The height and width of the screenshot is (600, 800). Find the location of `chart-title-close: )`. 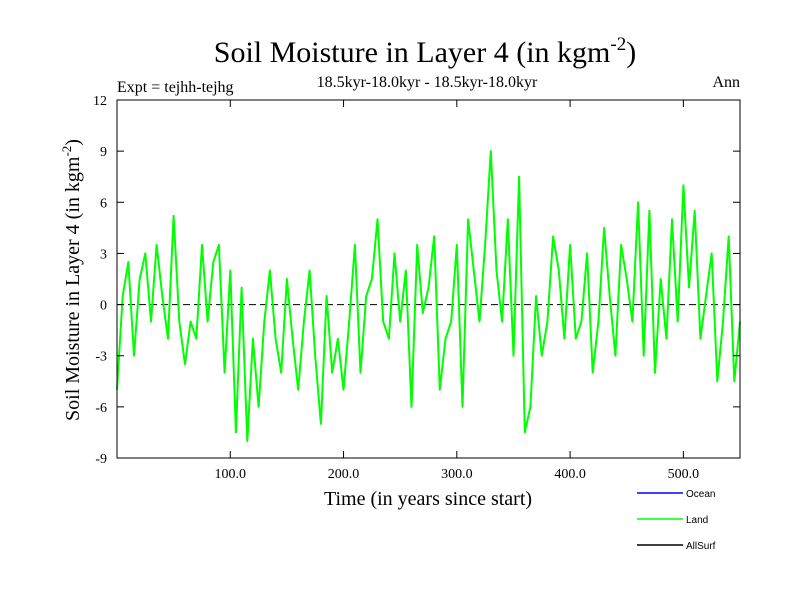

chart-title-close: ) is located at coordinates (631, 52).